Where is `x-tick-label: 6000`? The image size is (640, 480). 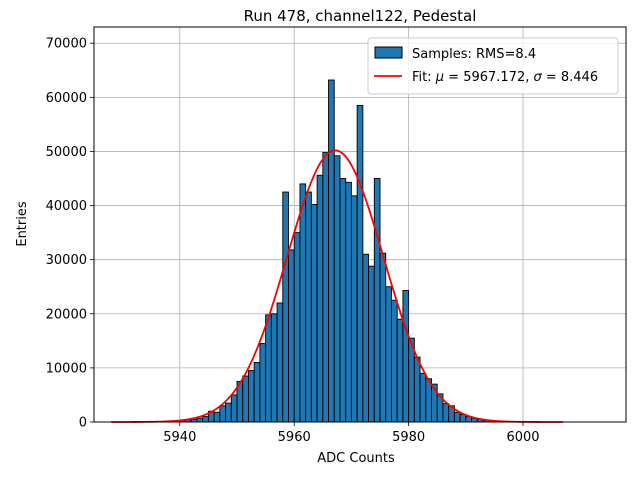
x-tick-label: 6000 is located at coordinates (522, 437).